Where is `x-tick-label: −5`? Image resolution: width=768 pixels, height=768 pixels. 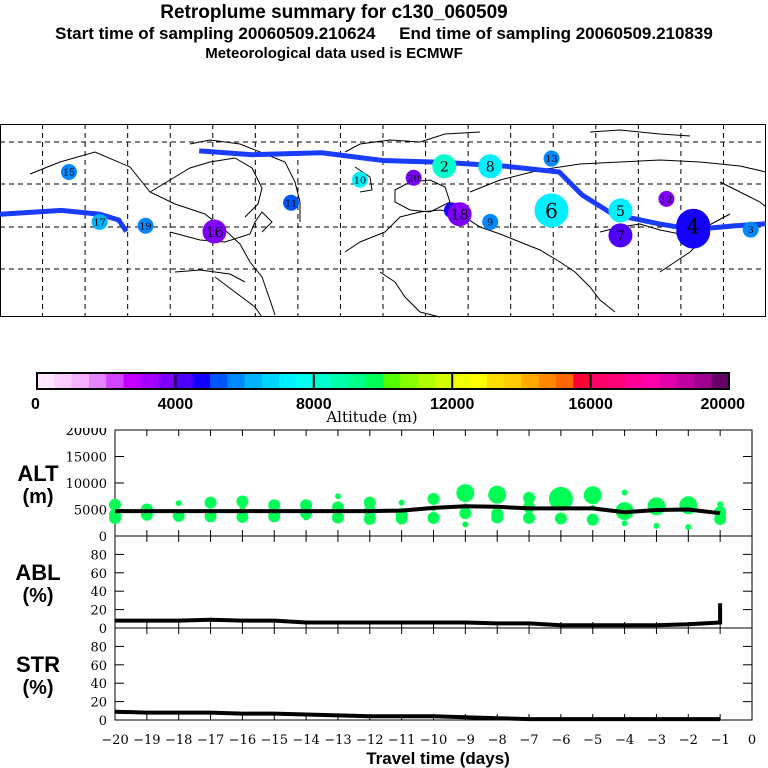
x-tick-label: −5 is located at coordinates (592, 740).